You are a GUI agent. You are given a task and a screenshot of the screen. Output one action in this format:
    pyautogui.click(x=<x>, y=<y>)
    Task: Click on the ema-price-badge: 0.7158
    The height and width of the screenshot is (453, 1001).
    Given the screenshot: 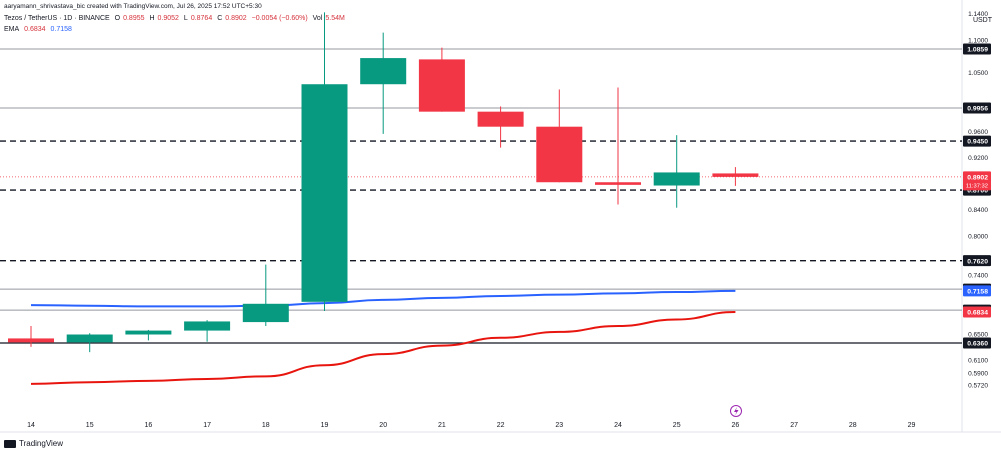 What is the action you would take?
    pyautogui.click(x=977, y=291)
    